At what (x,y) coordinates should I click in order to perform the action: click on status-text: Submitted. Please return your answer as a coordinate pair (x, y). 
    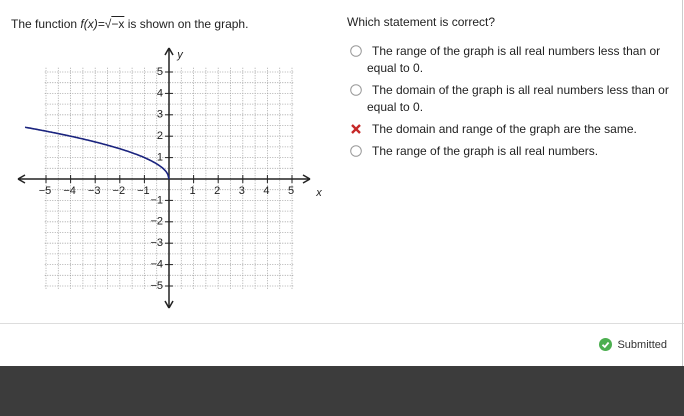
    Looking at the image, I should click on (642, 344).